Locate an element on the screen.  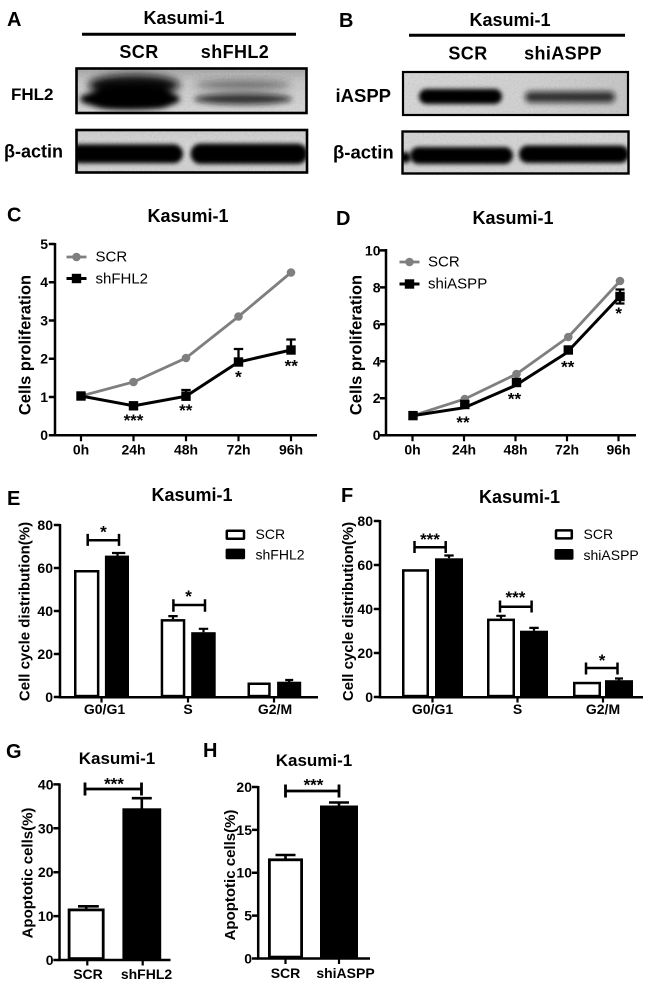
svg-text: 1 is located at coordinates (44, 397).